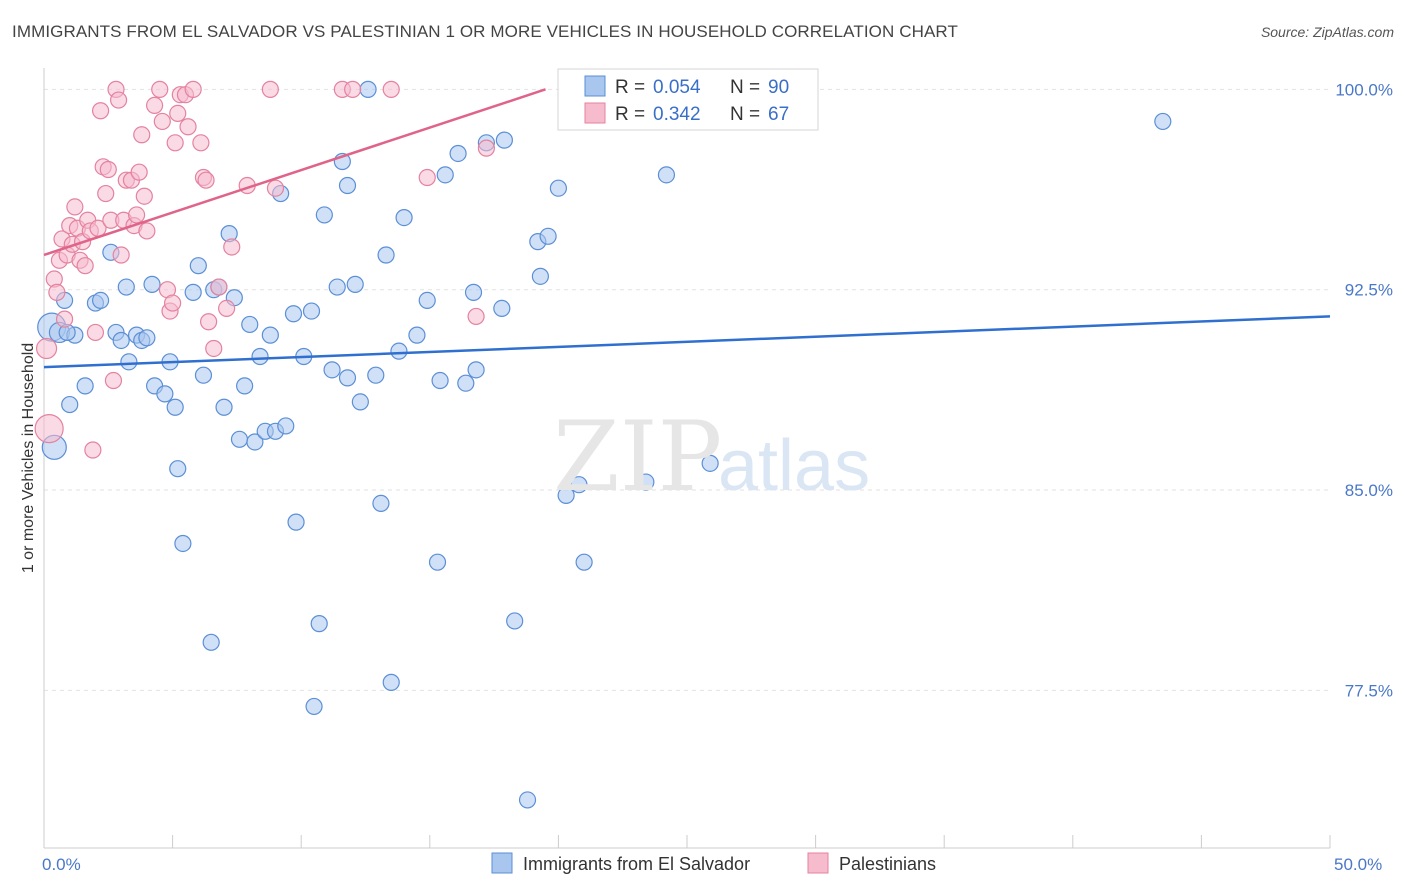 This screenshot has height=892, width=1406. What do you see at coordinates (794, 466) in the screenshot?
I see `watermark-atlas: atlas` at bounding box center [794, 466].